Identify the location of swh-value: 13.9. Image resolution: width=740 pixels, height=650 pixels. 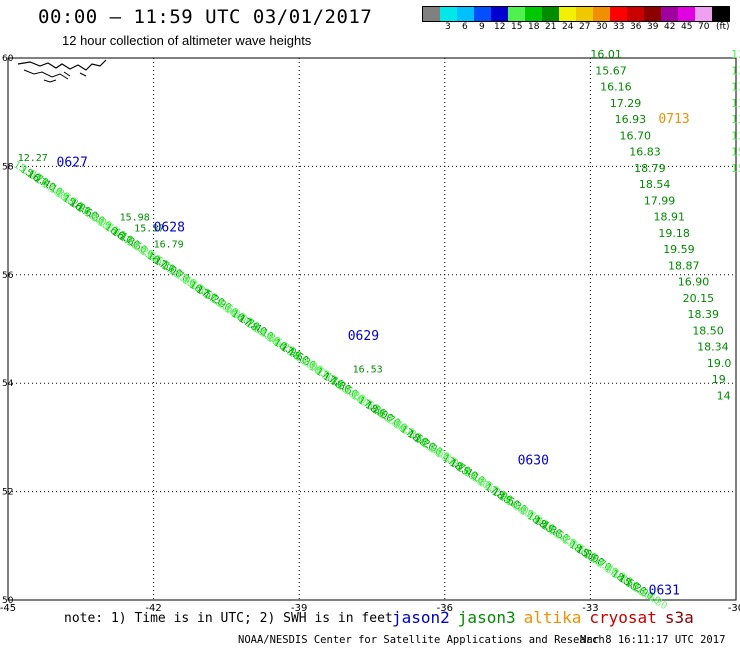
(735, 54).